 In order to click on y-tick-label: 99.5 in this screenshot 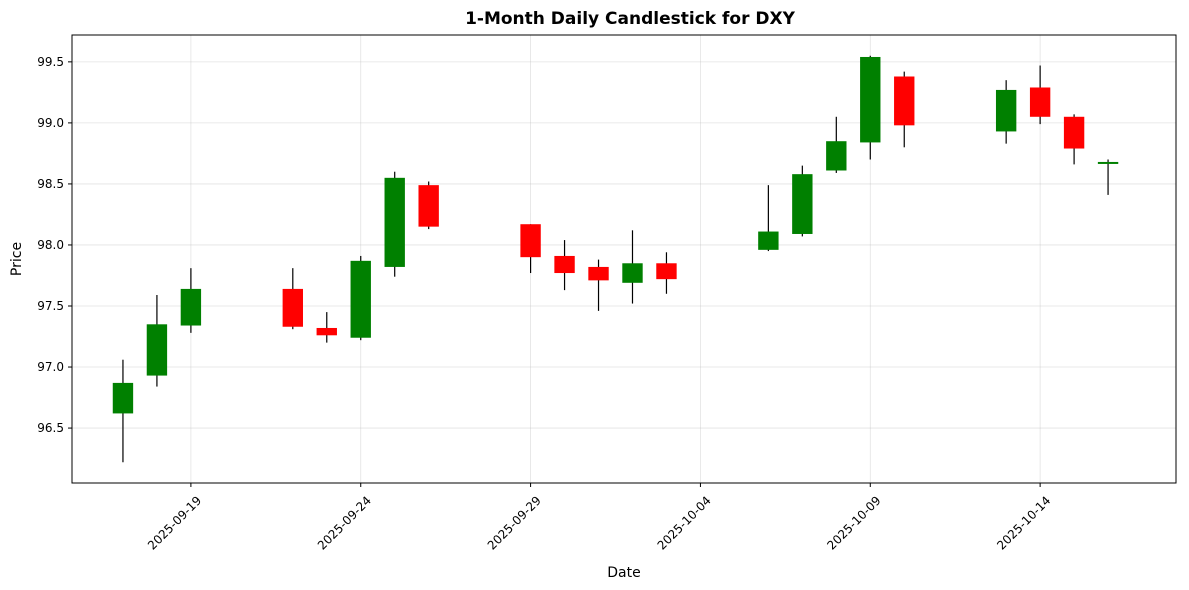, I will do `click(50, 62)`.